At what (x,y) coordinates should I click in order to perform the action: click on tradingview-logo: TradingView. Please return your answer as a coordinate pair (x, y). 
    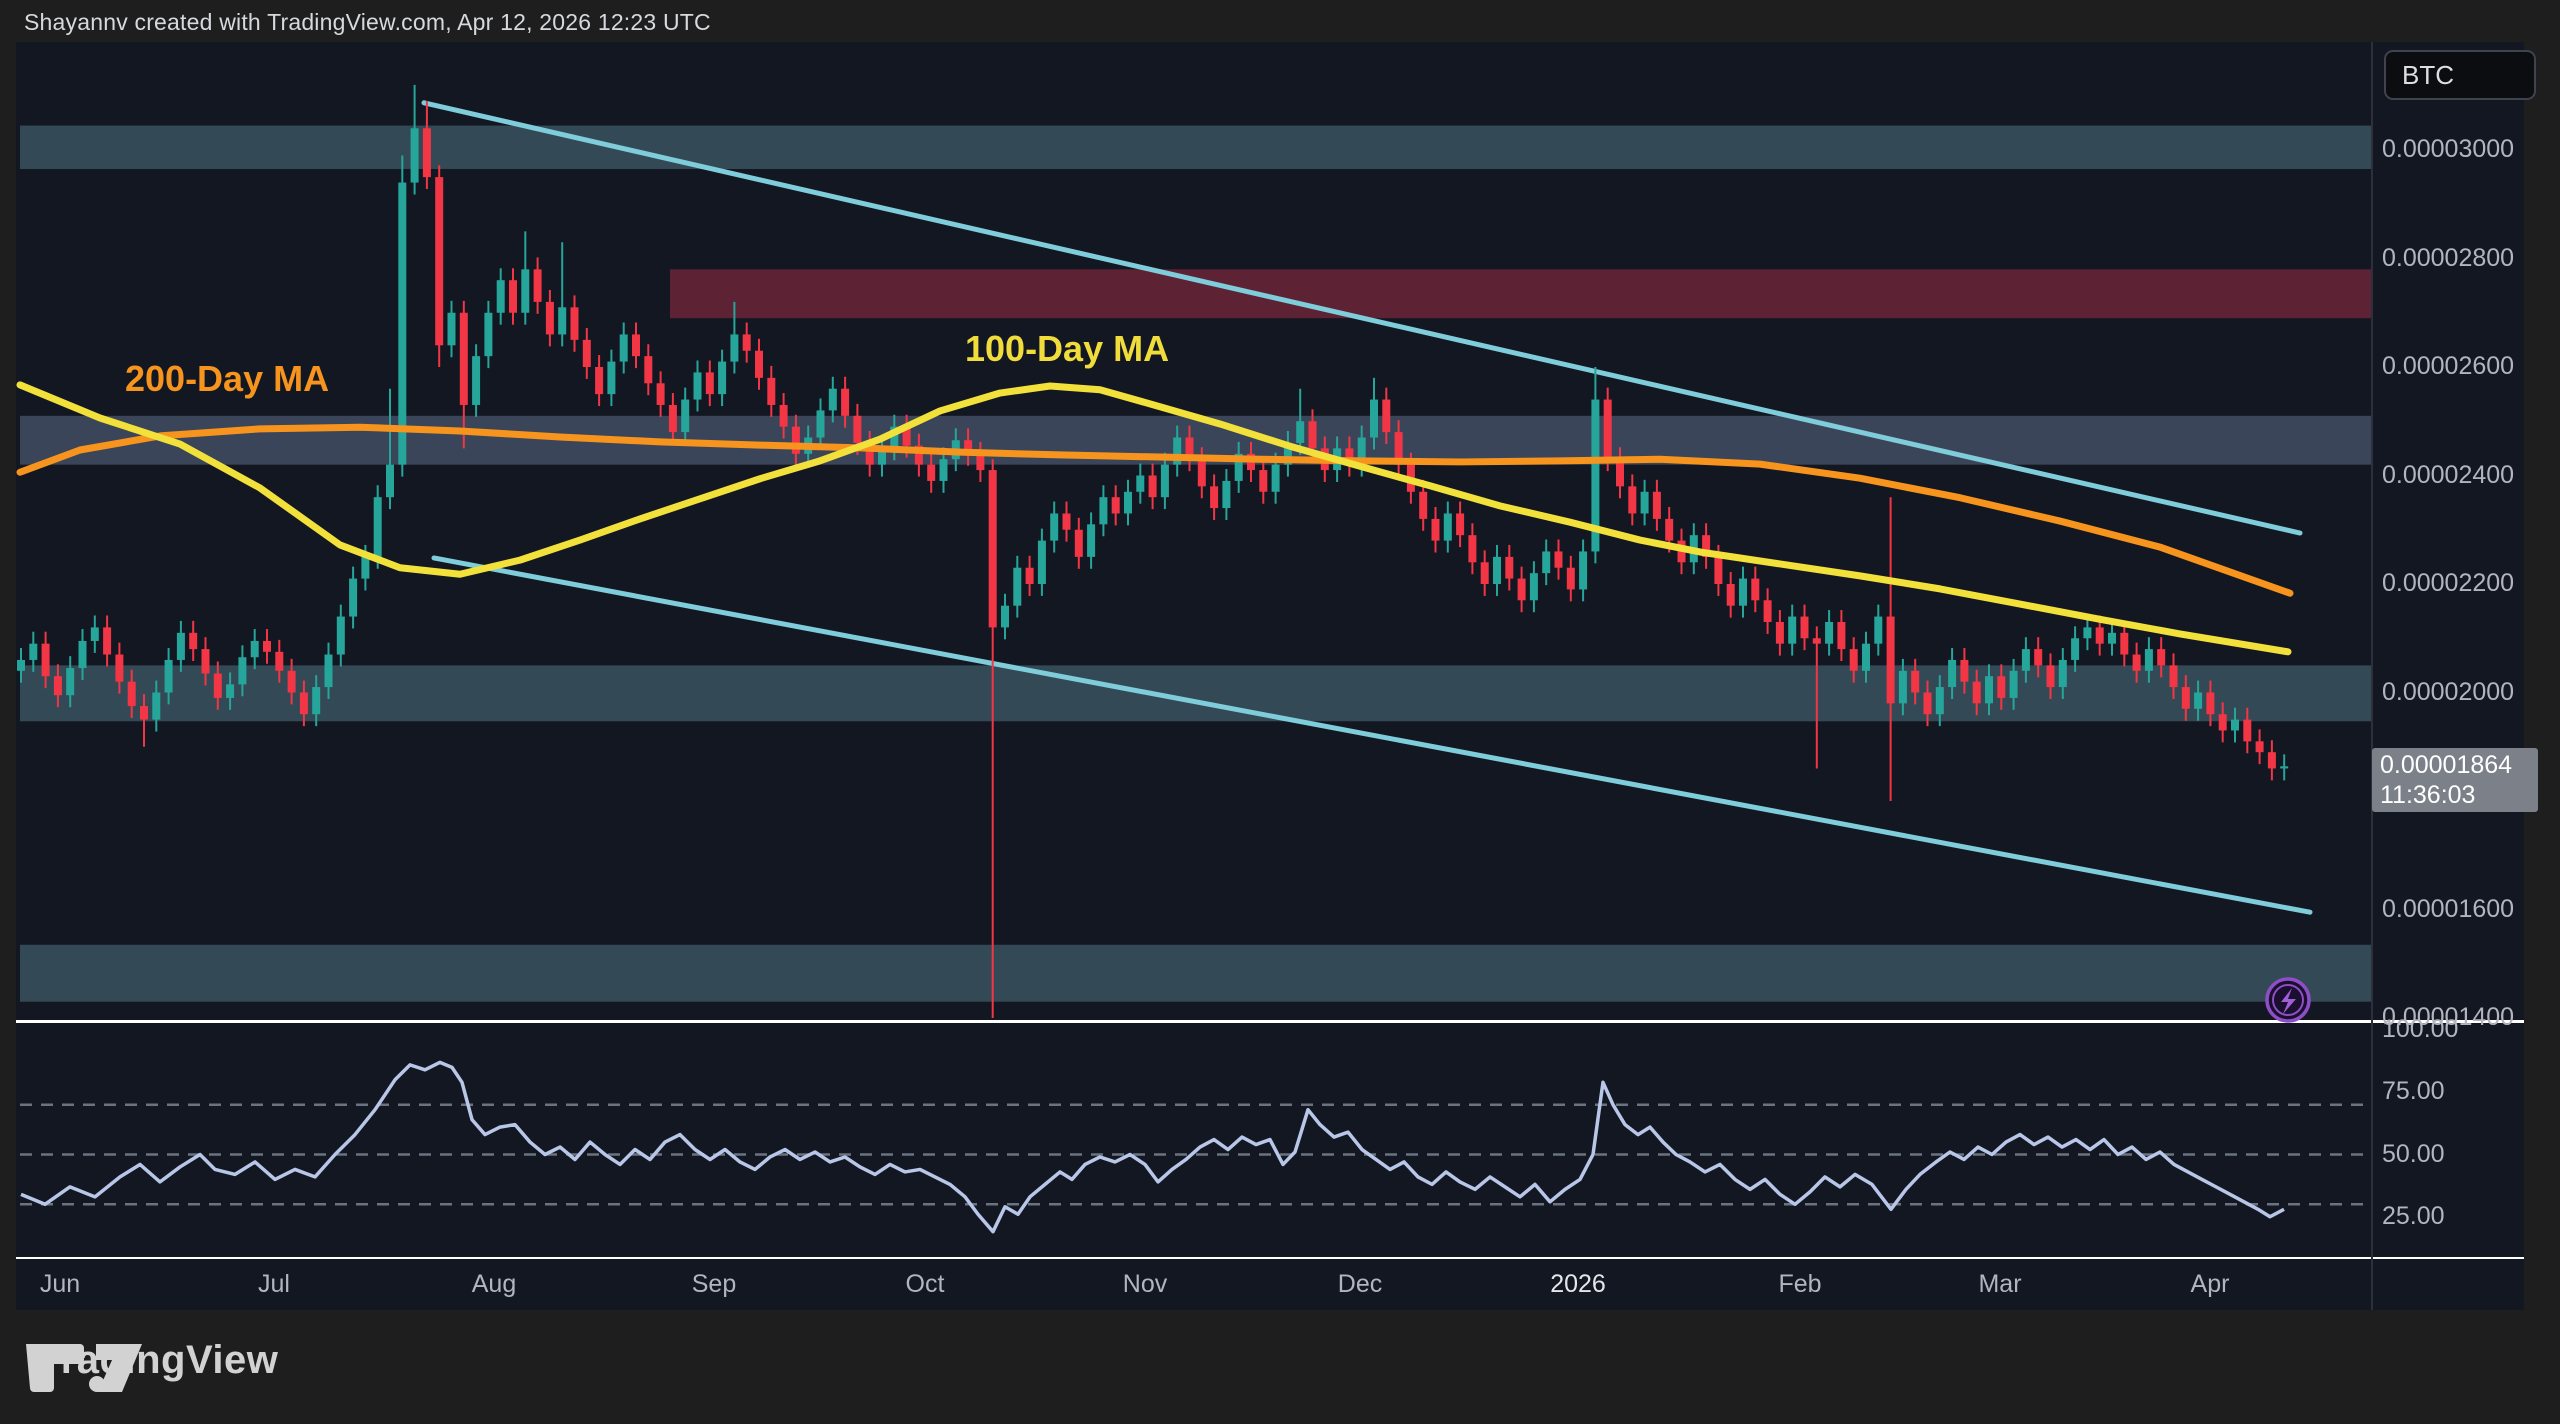
    Looking at the image, I should click on (151, 1365).